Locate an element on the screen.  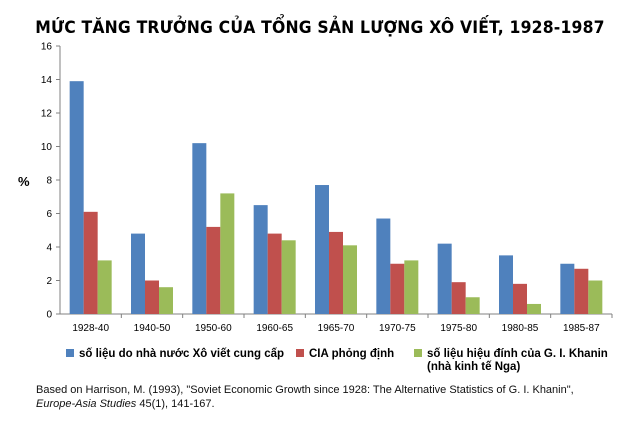
legend-label: CIA phỏng định is located at coordinates (352, 354).